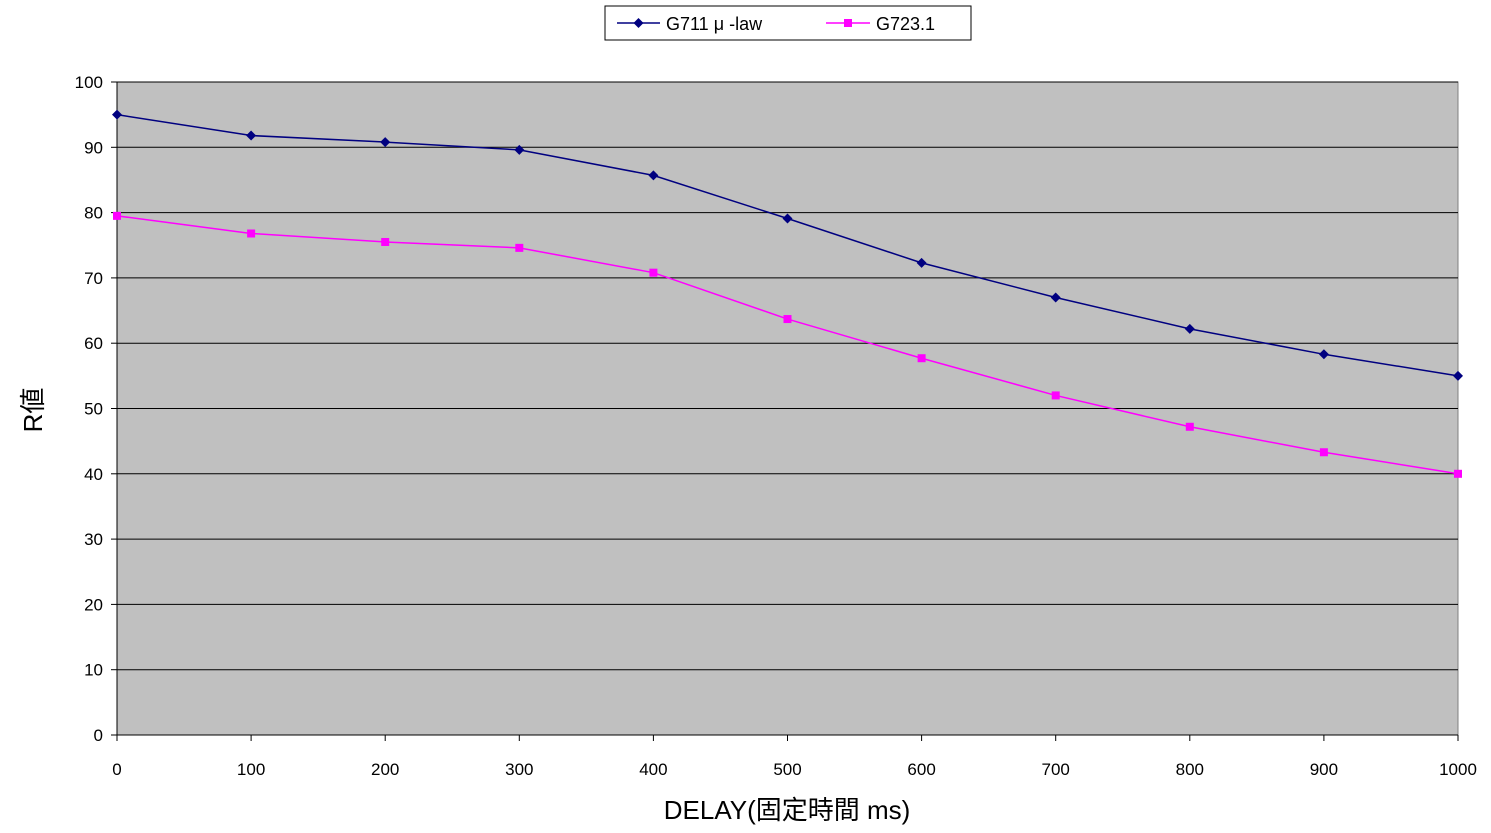  I want to click on legend-item-g711: G711 μ -law, so click(690, 24).